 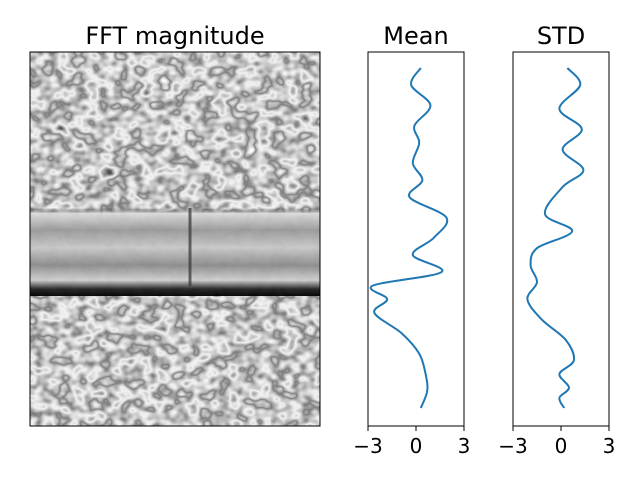 I want to click on mean-series-line, so click(x=409, y=238).